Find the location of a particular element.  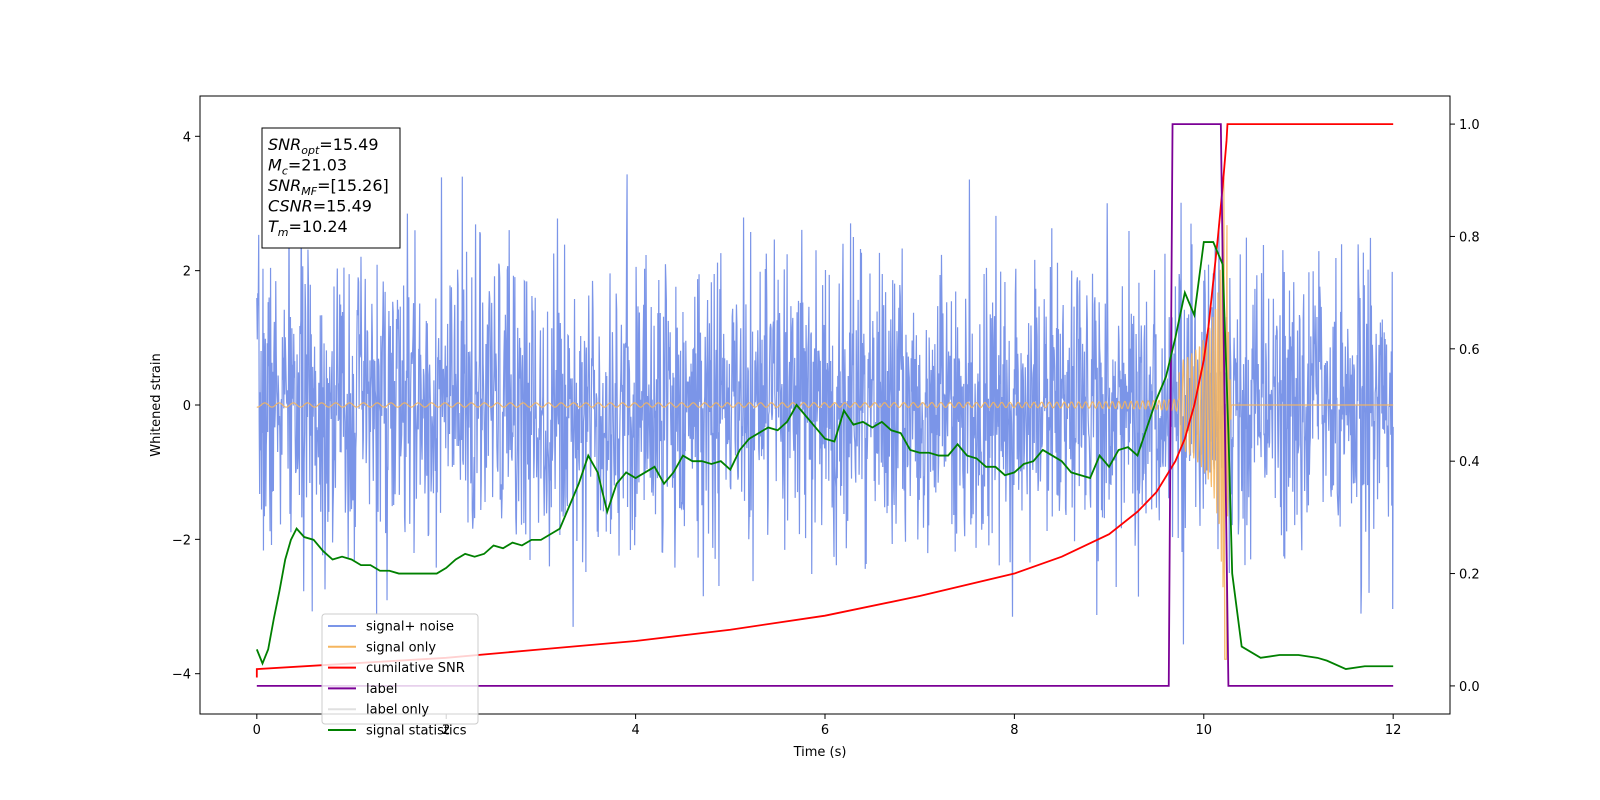

annotation-line: SNRMF=[15.26] is located at coordinates (328, 187).